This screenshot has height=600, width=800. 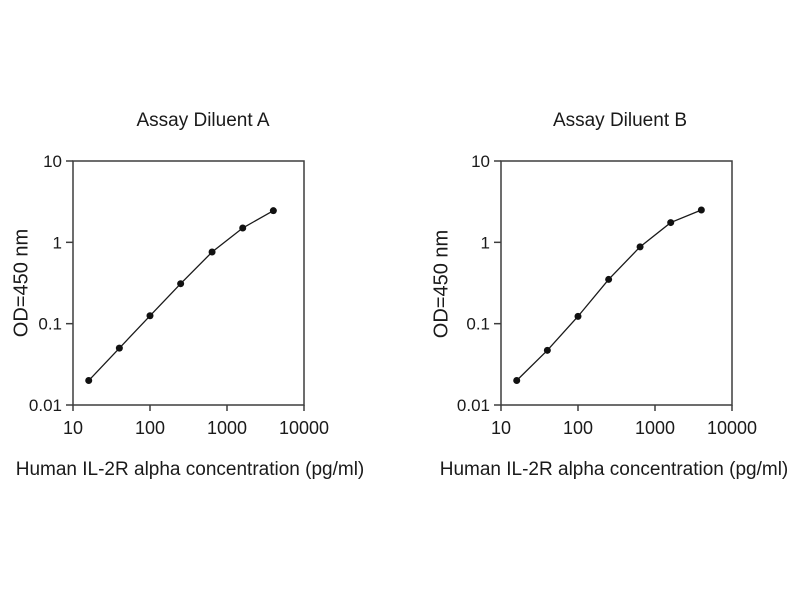 I want to click on chart-title: Assay Diluent A, so click(x=203, y=120).